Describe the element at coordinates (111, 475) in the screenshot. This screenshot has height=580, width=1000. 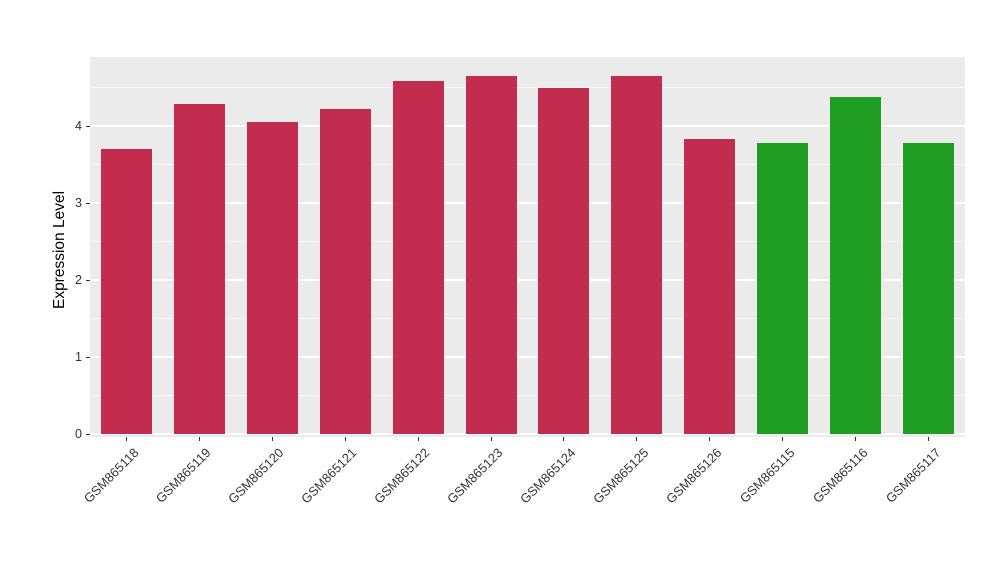
I see `x-tick-label: GSM865118` at that location.